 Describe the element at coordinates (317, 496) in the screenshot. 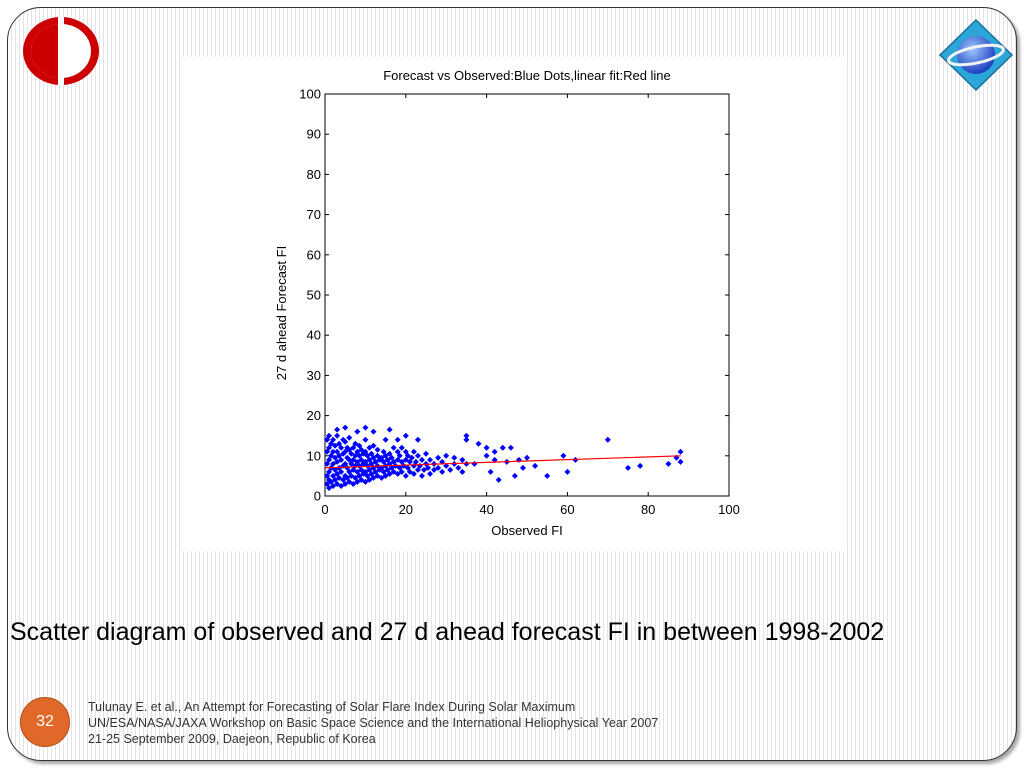

I see `y-tick-label: 0` at that location.